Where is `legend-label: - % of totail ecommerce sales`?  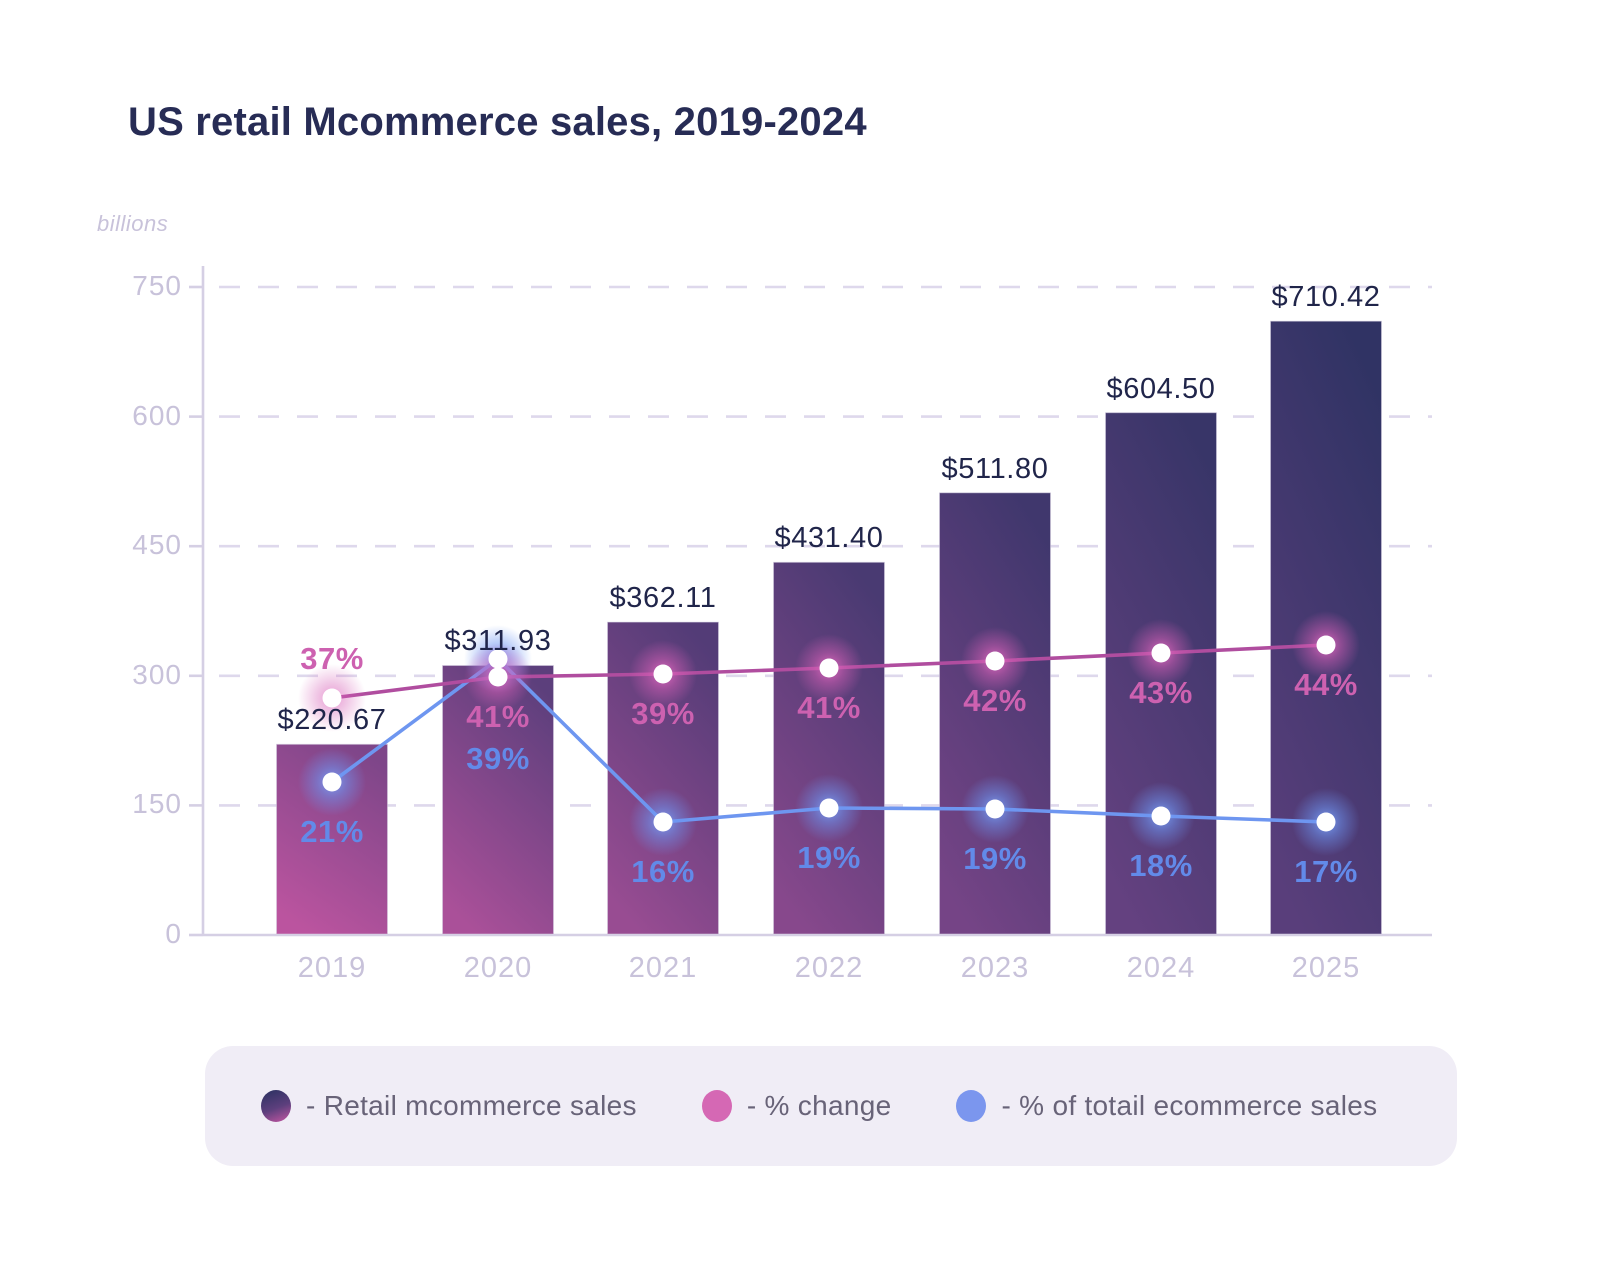 legend-label: - % of totail ecommerce sales is located at coordinates (1189, 1105).